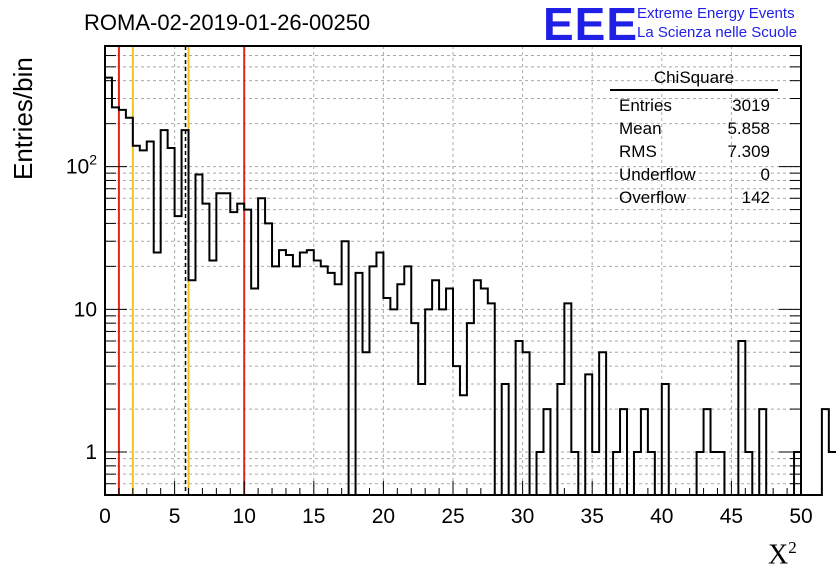 This screenshot has width=836, height=572. Describe the element at coordinates (85, 309) in the screenshot. I see `y-tick-label: 10` at that location.